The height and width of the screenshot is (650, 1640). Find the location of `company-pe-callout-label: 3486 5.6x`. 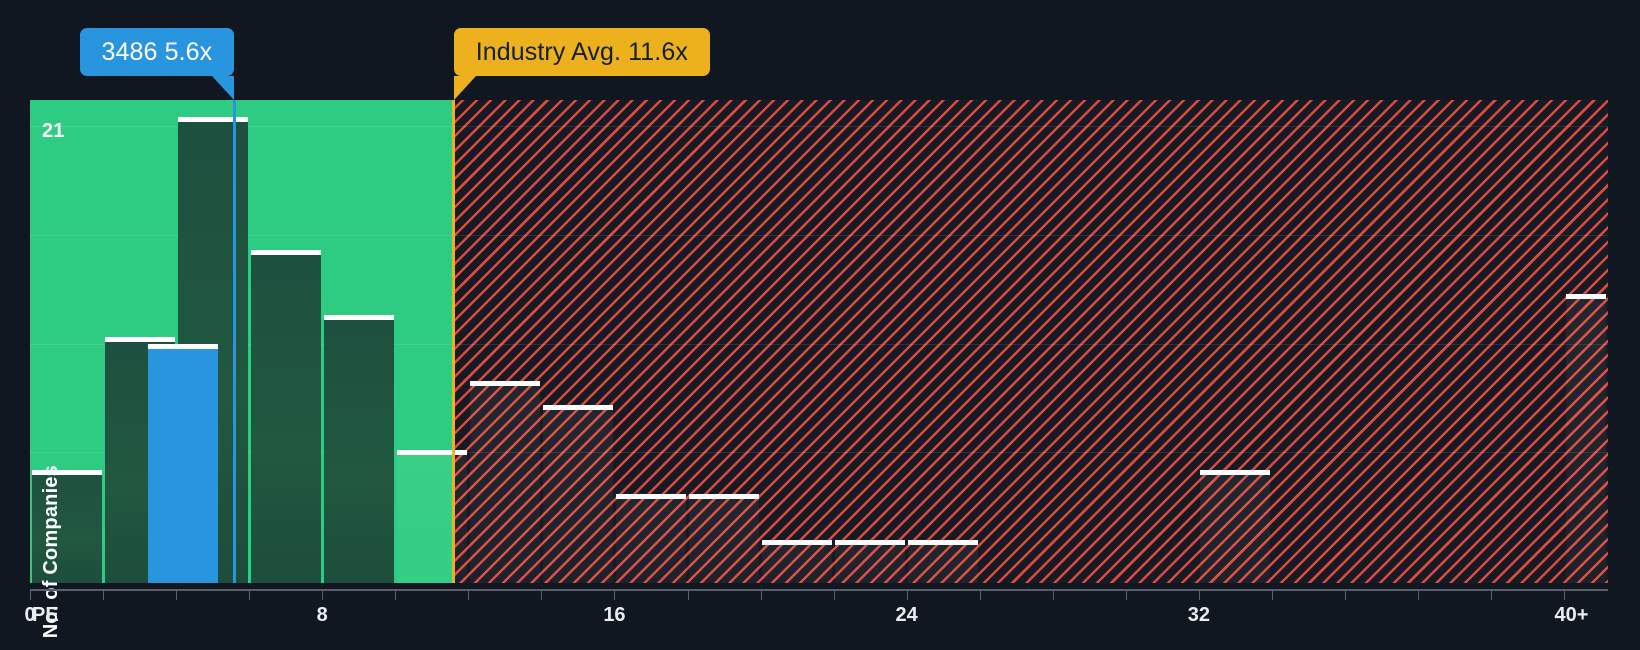

company-pe-callout-label: 3486 5.6x is located at coordinates (157, 51).